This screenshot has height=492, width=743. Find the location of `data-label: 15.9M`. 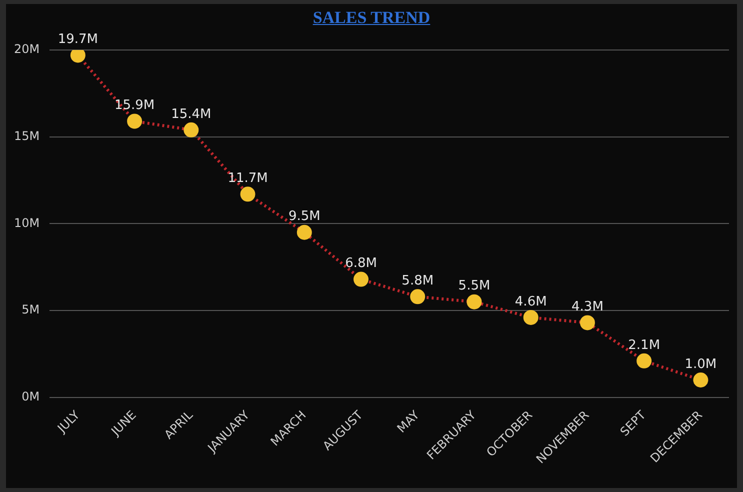

data-label: 15.9M is located at coordinates (134, 106).